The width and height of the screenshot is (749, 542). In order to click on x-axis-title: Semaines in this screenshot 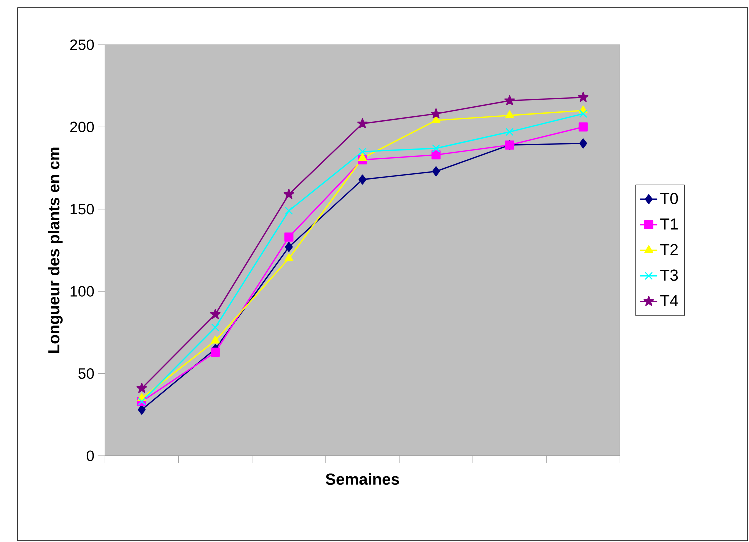, I will do `click(363, 479)`.